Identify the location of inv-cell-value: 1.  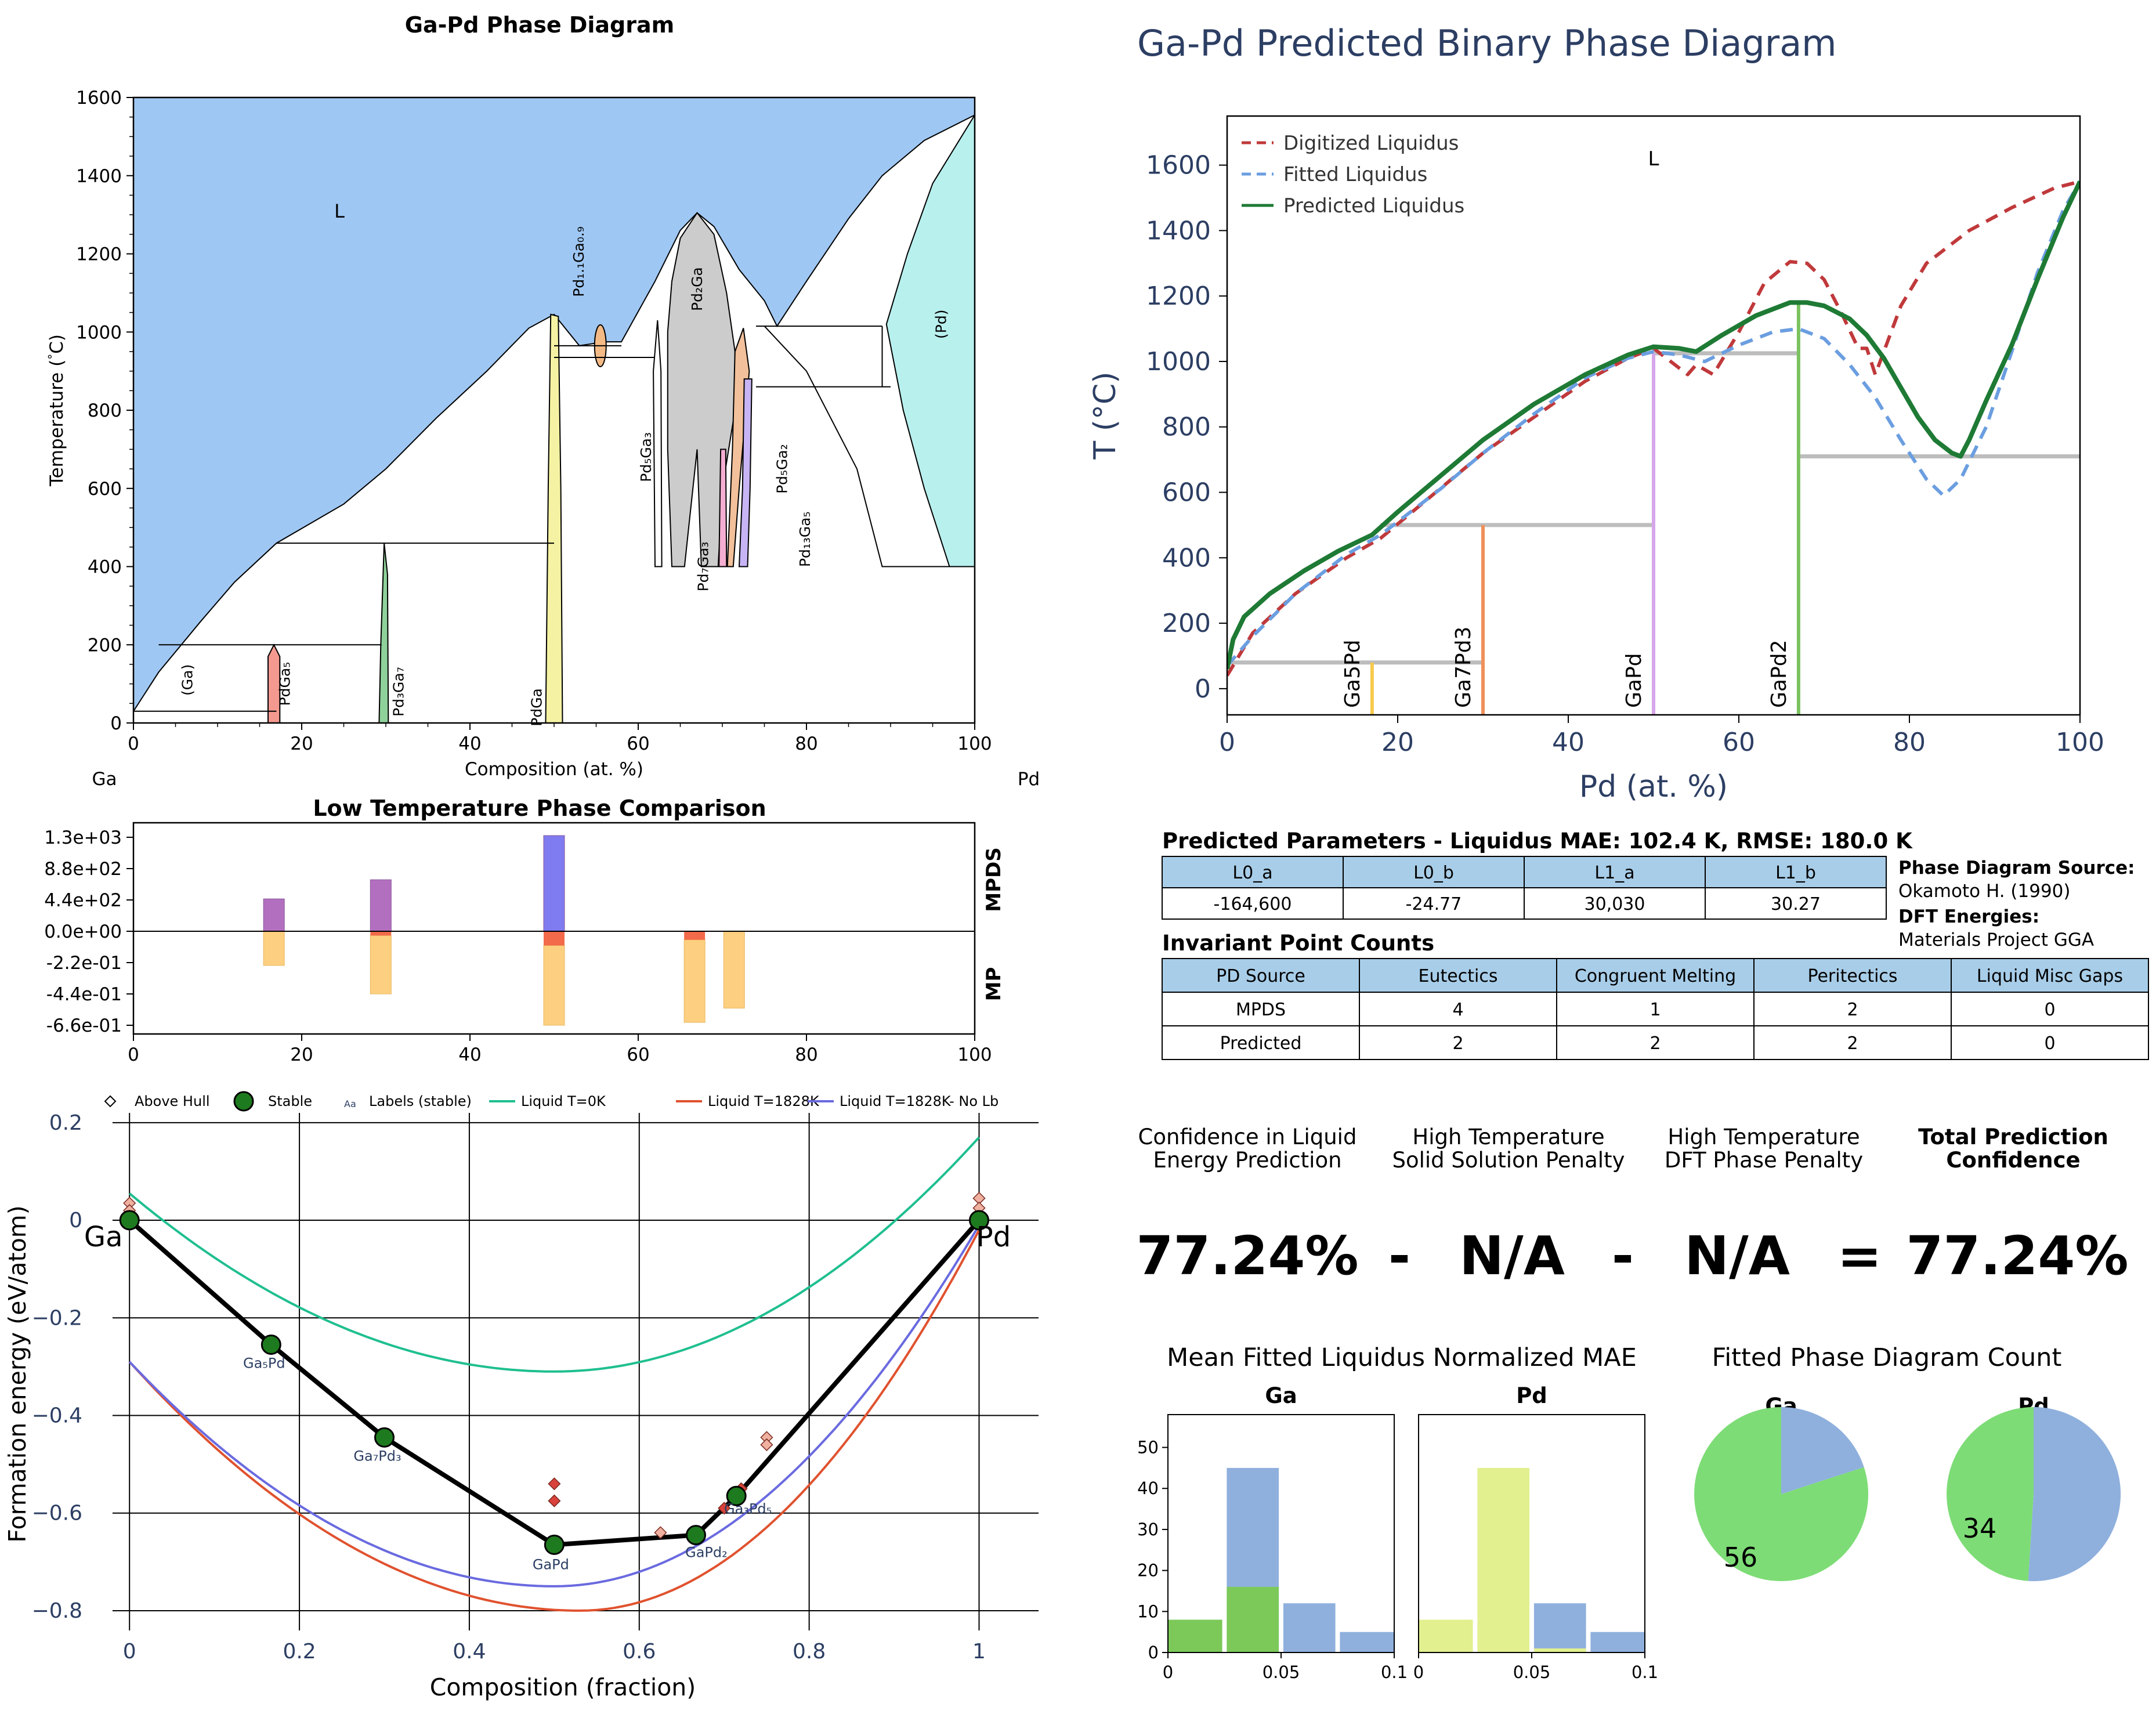
(1655, 1010).